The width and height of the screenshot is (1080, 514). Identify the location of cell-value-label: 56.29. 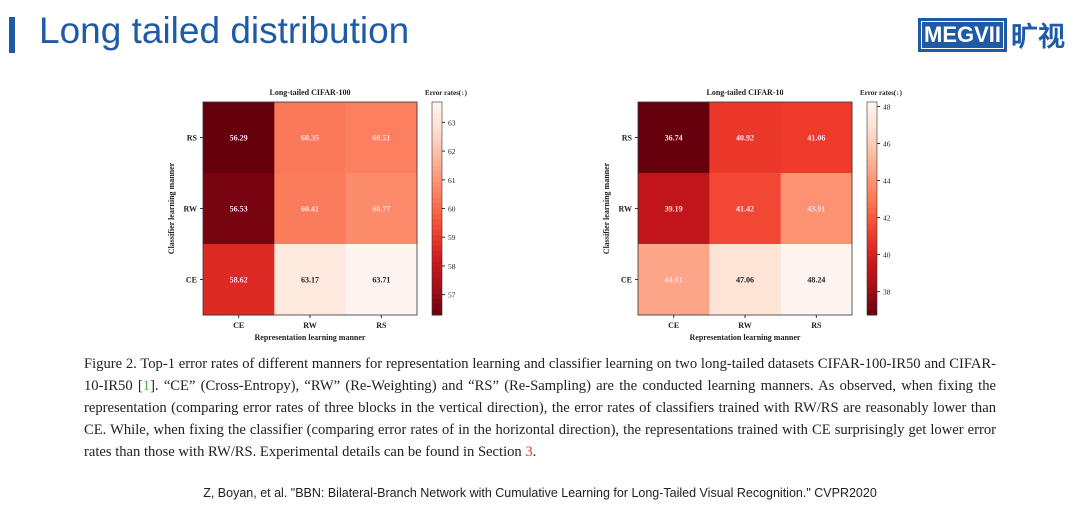
(239, 138).